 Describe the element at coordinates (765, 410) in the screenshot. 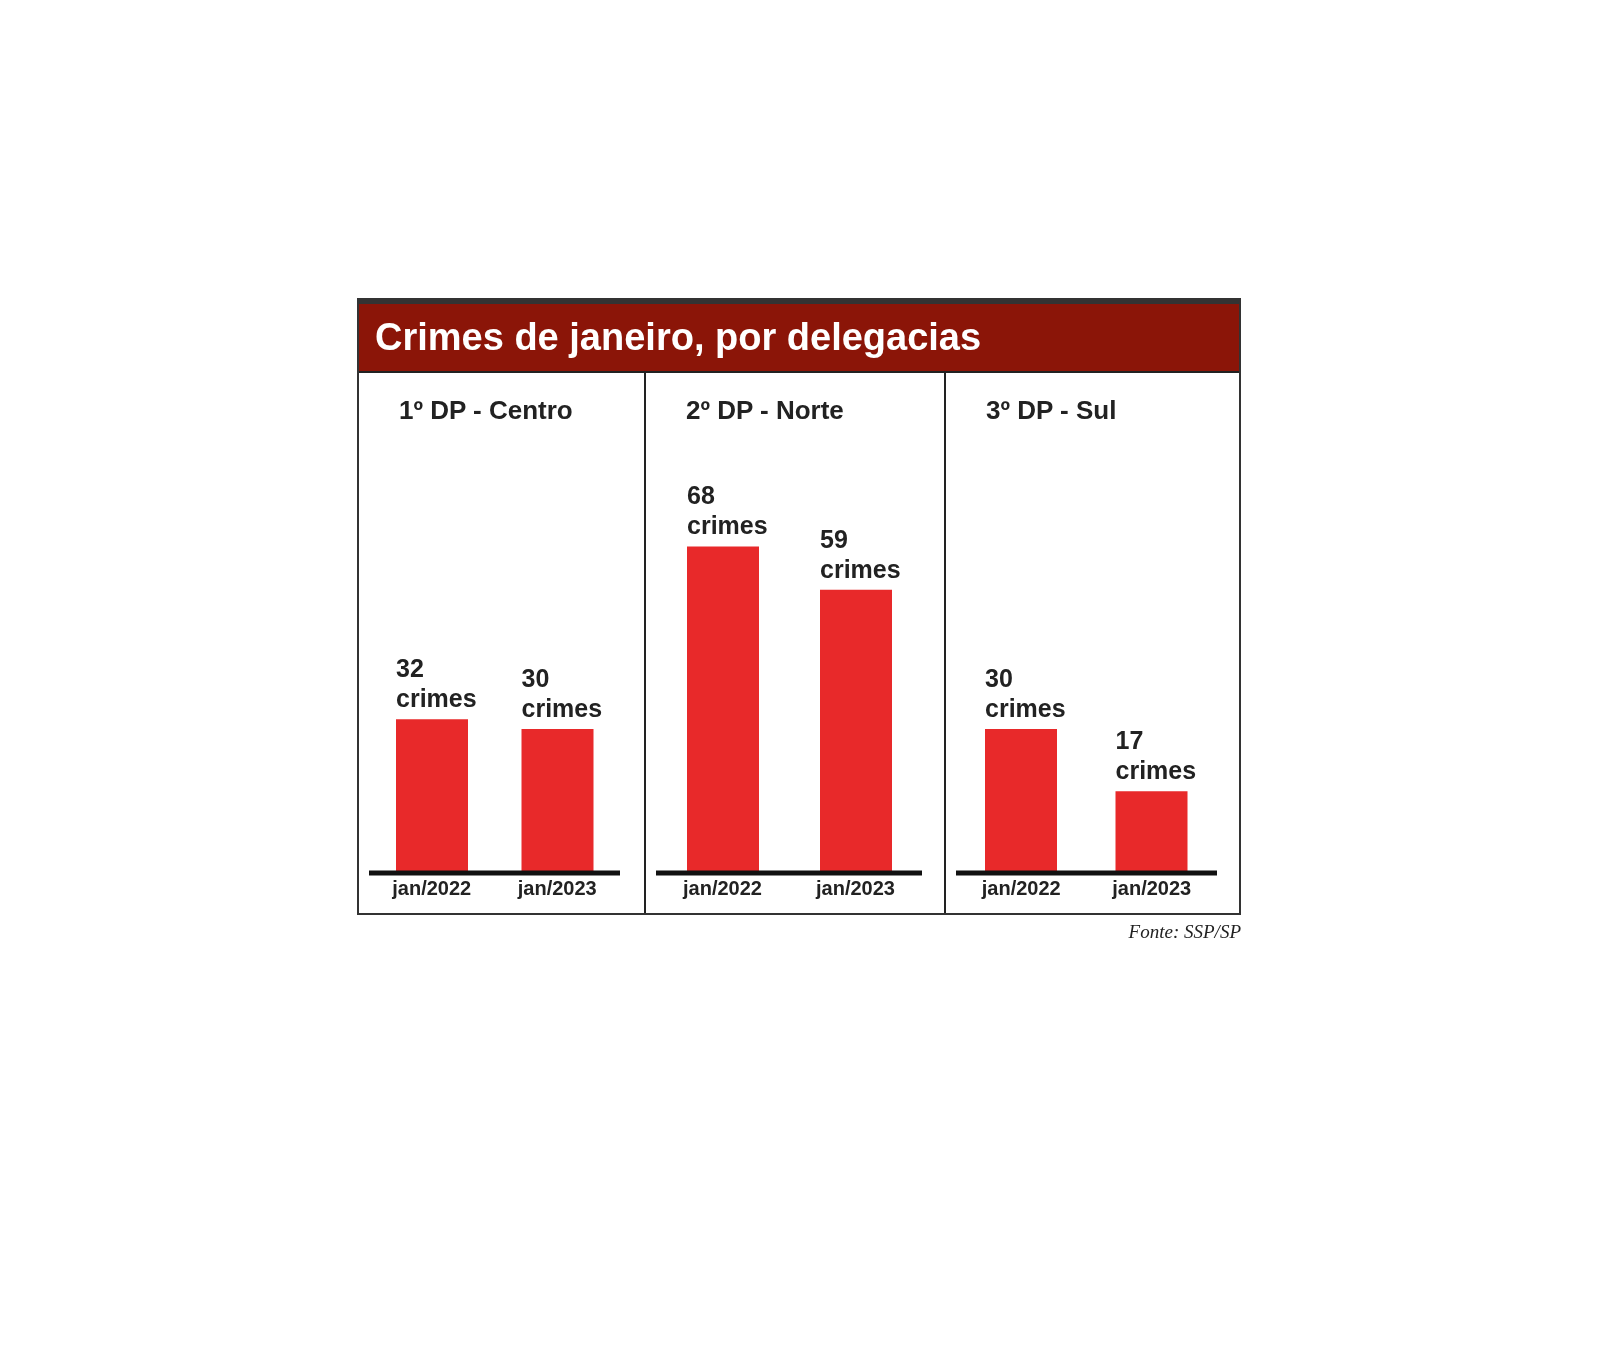

I see `chart-subtitle: 2º DP - Norte` at that location.